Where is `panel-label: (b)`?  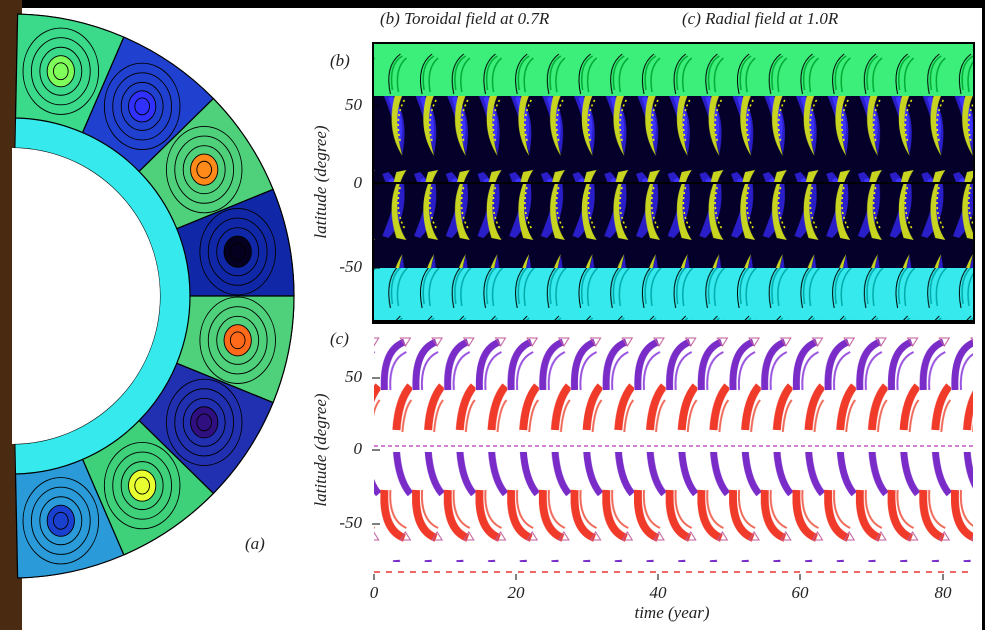
panel-label: (b) is located at coordinates (340, 60).